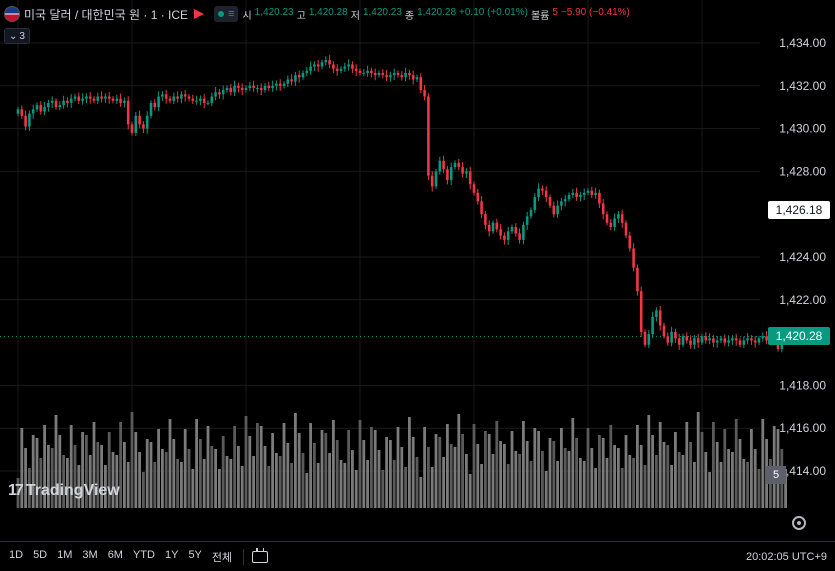 This screenshot has width=835, height=571. Describe the element at coordinates (802, 86) in the screenshot. I see `y-axis-tick-label: 1,432.00` at that location.